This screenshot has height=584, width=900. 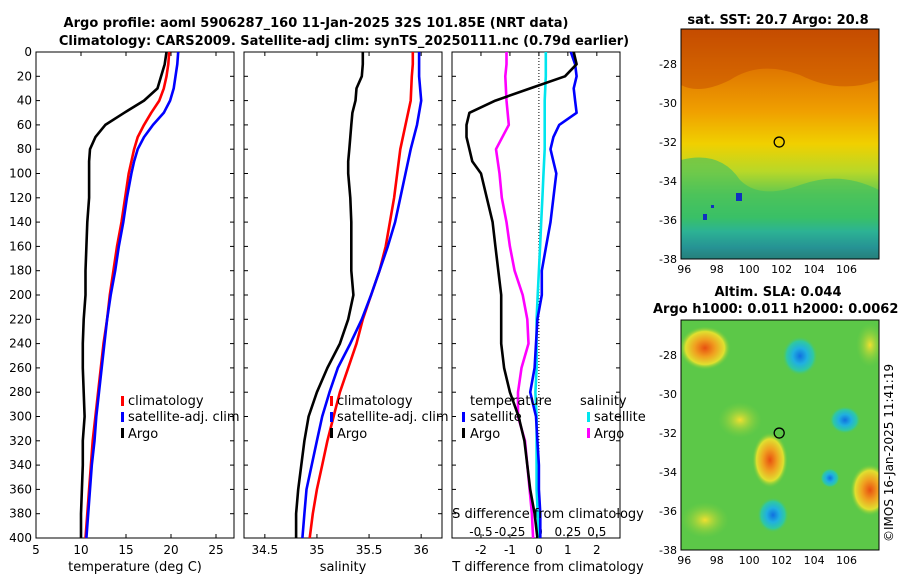 I want to click on map-y-tick-label: -34, so click(x=668, y=472).